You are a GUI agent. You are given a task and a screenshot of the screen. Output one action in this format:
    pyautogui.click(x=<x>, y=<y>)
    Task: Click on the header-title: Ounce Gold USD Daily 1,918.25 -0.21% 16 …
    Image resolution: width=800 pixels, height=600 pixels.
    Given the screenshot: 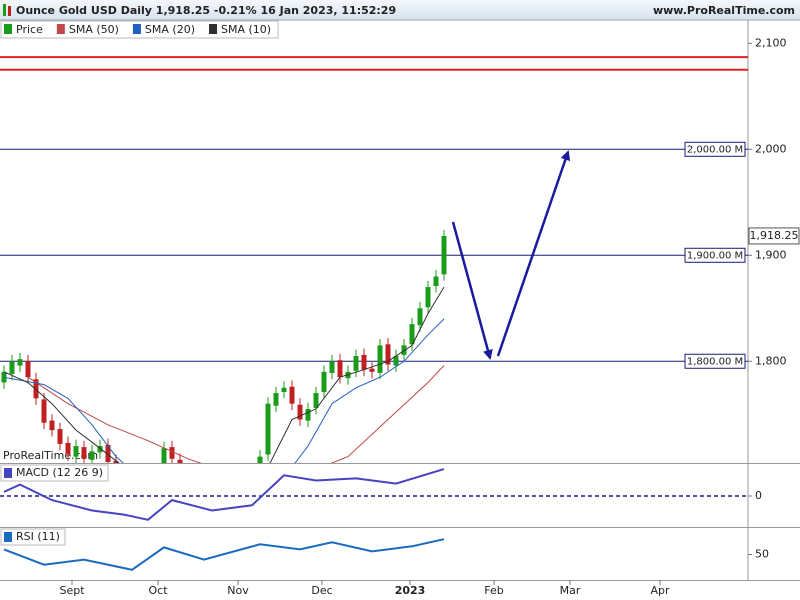 What is the action you would take?
    pyautogui.click(x=206, y=10)
    